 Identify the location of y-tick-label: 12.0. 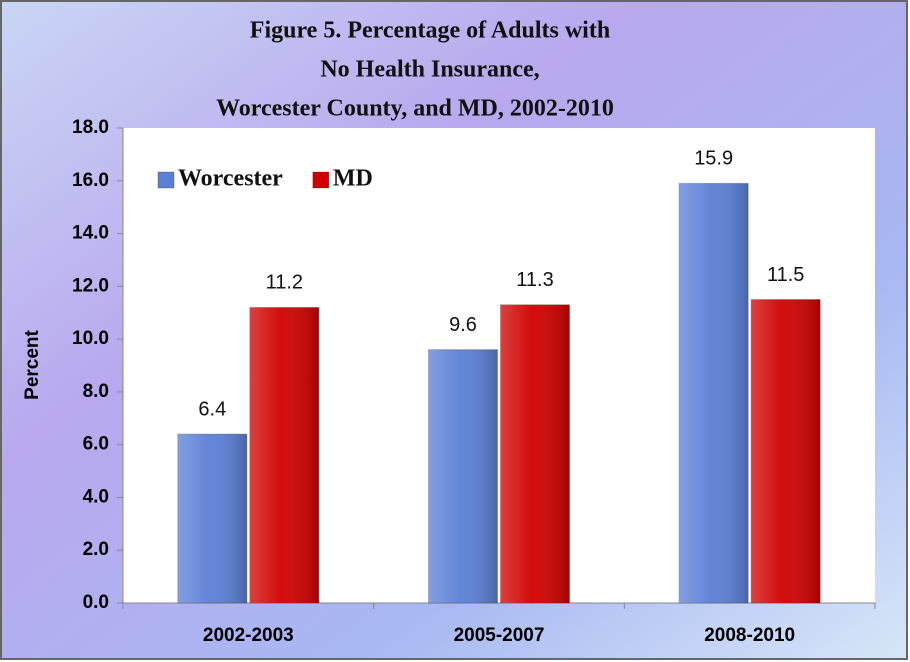
(90, 285).